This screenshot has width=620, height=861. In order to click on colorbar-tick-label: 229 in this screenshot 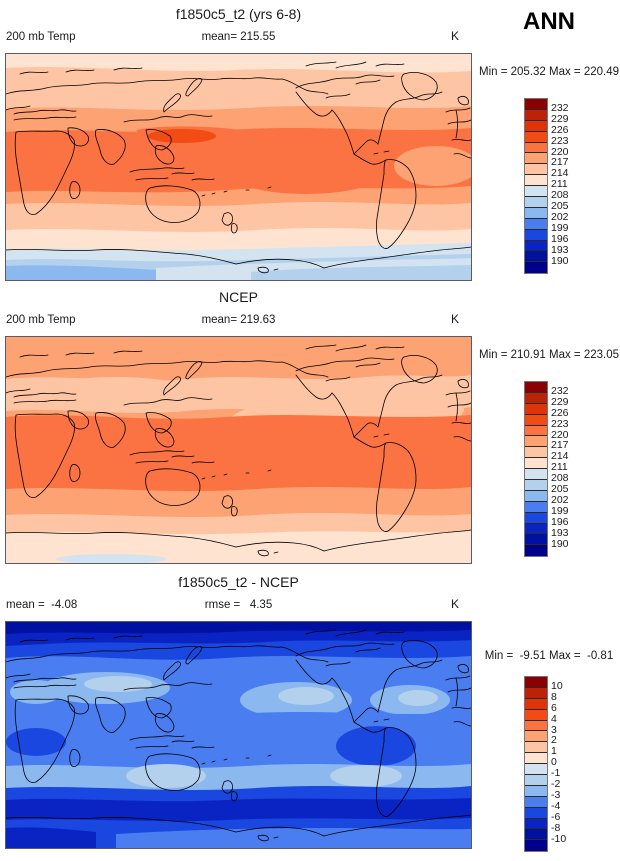, I will do `click(560, 401)`.